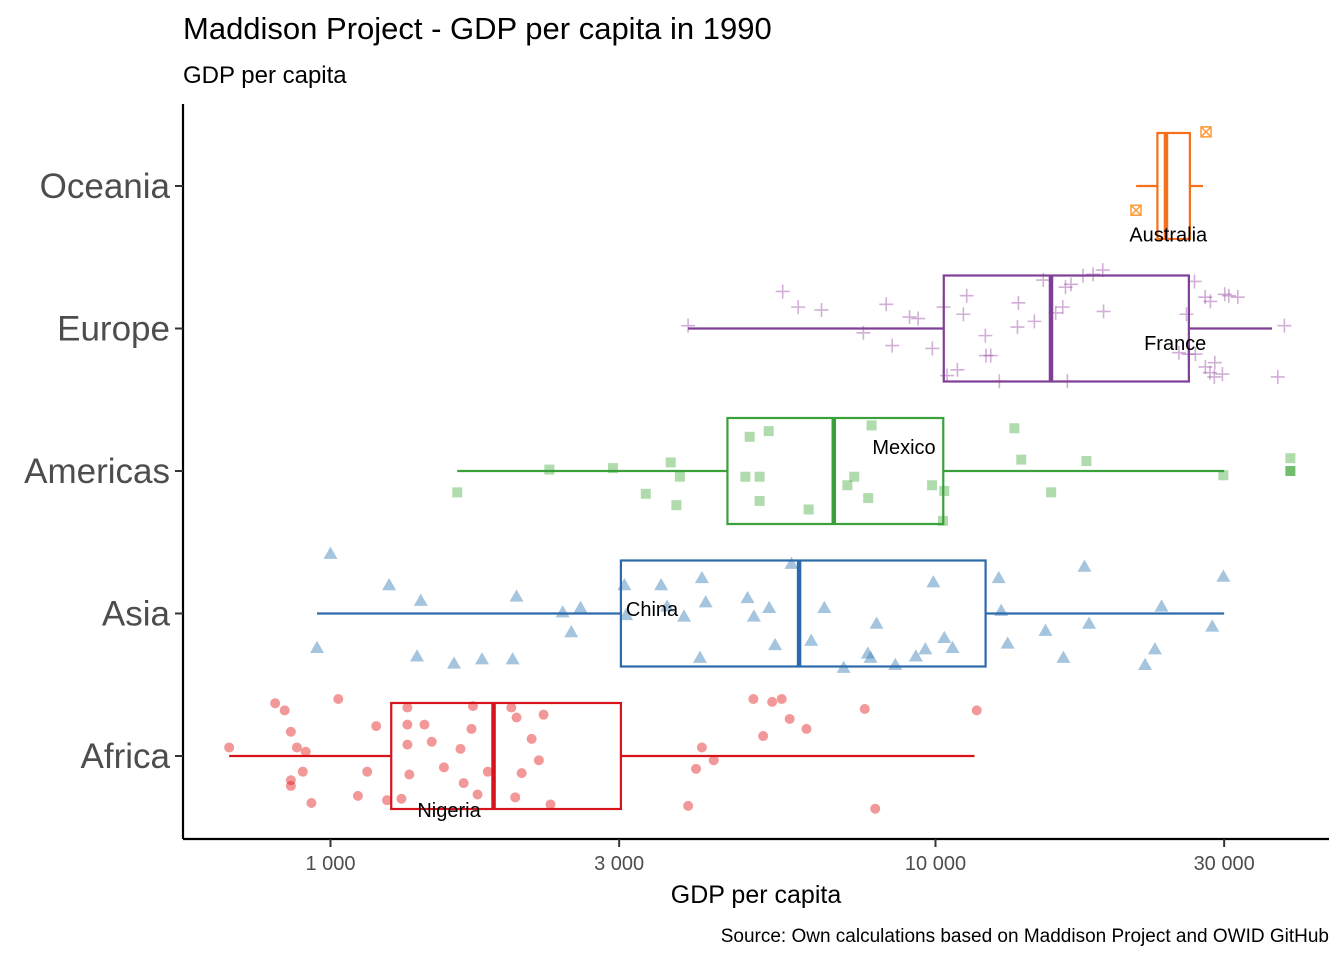  Describe the element at coordinates (1170, 186) in the screenshot. I see `series-oceania: Australia` at that location.